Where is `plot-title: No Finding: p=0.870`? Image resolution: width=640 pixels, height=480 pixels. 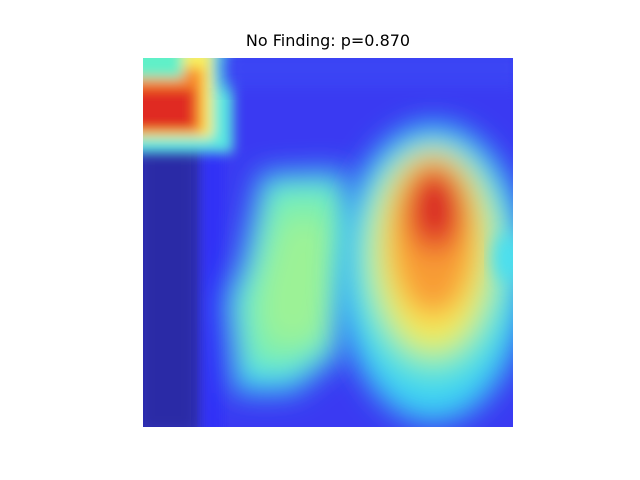 plot-title: No Finding: p=0.870 is located at coordinates (328, 40).